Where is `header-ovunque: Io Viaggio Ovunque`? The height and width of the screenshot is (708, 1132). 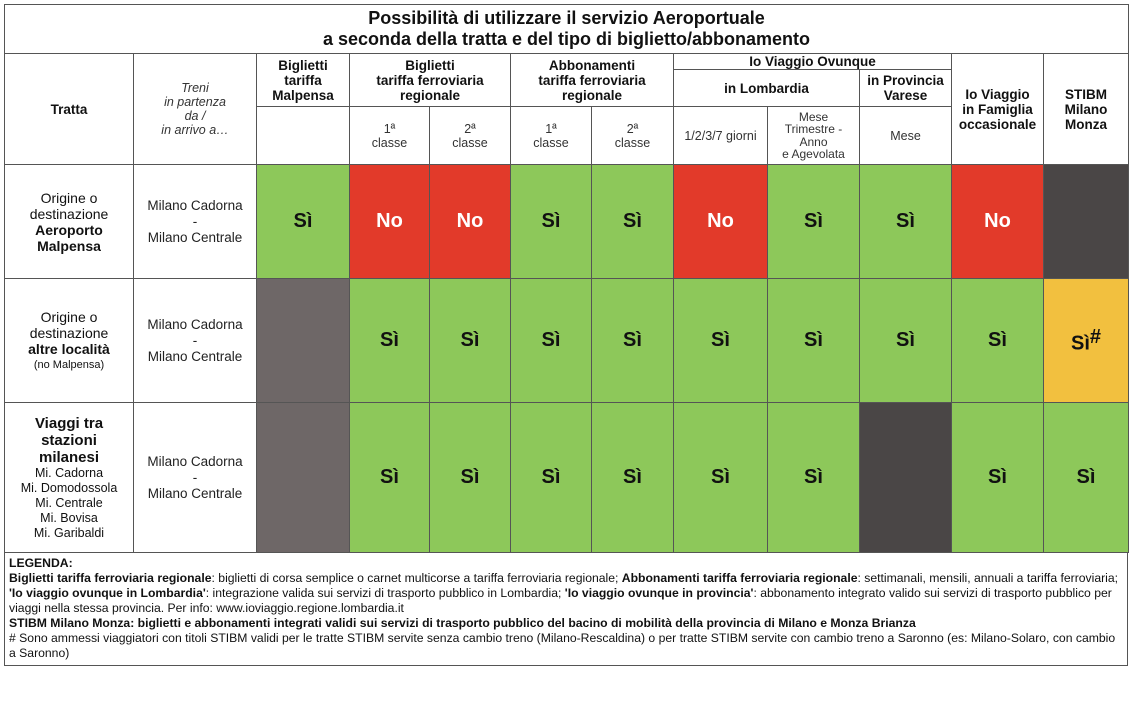 header-ovunque: Io Viaggio Ovunque is located at coordinates (812, 61).